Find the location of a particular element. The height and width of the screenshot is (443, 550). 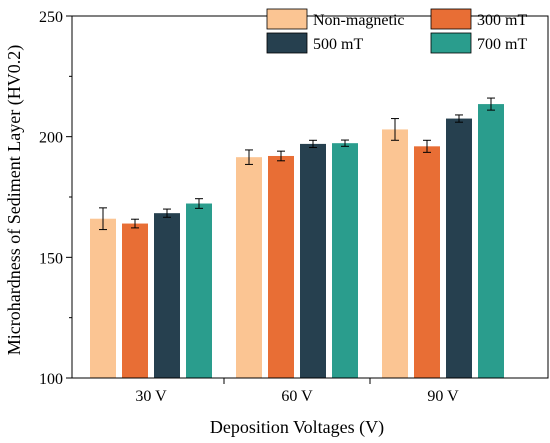

legend-label: 500 mT is located at coordinates (338, 44).